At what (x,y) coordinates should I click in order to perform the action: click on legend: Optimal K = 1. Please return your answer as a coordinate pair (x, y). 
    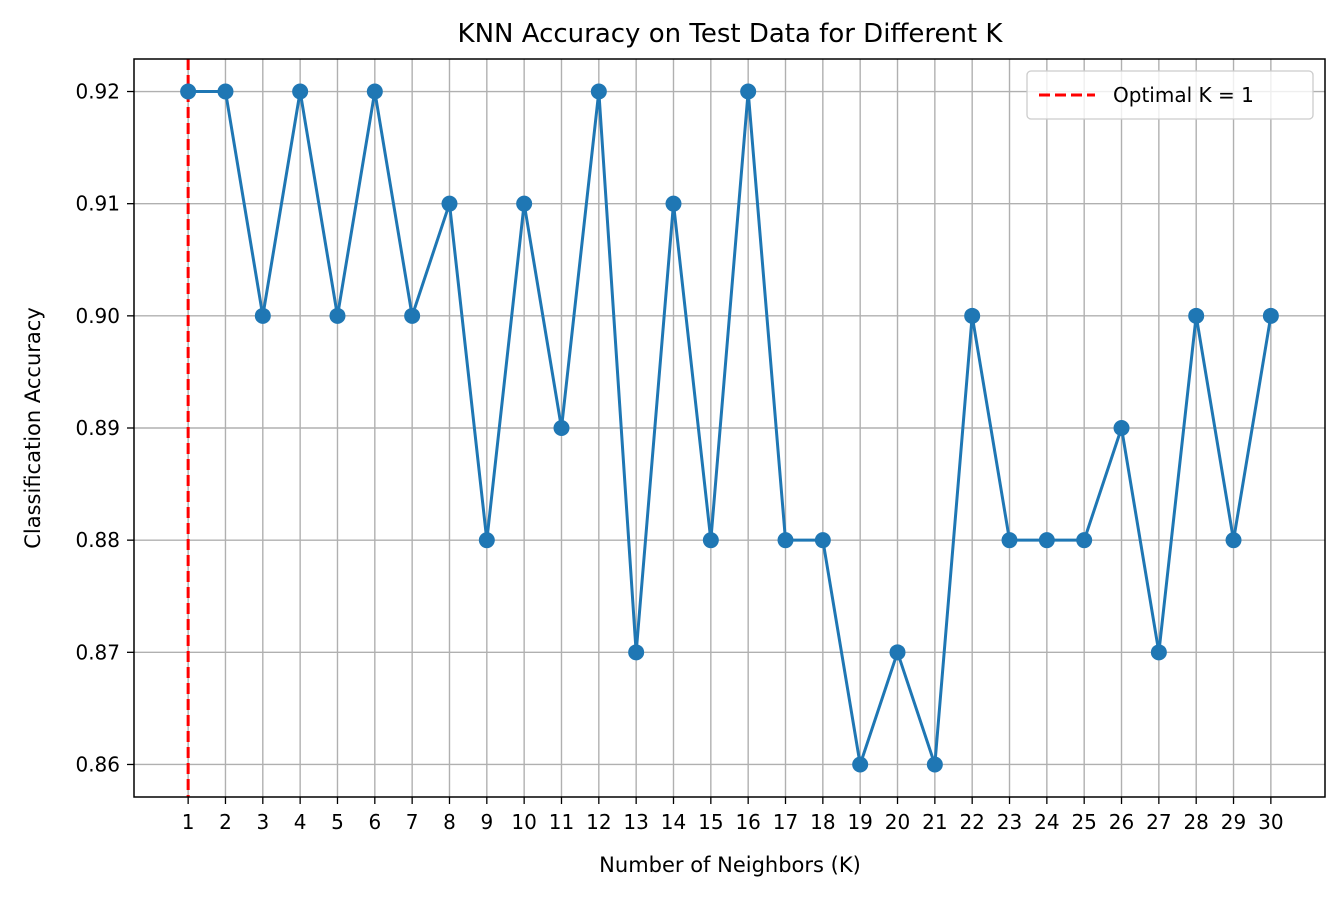
    Looking at the image, I should click on (1170, 95).